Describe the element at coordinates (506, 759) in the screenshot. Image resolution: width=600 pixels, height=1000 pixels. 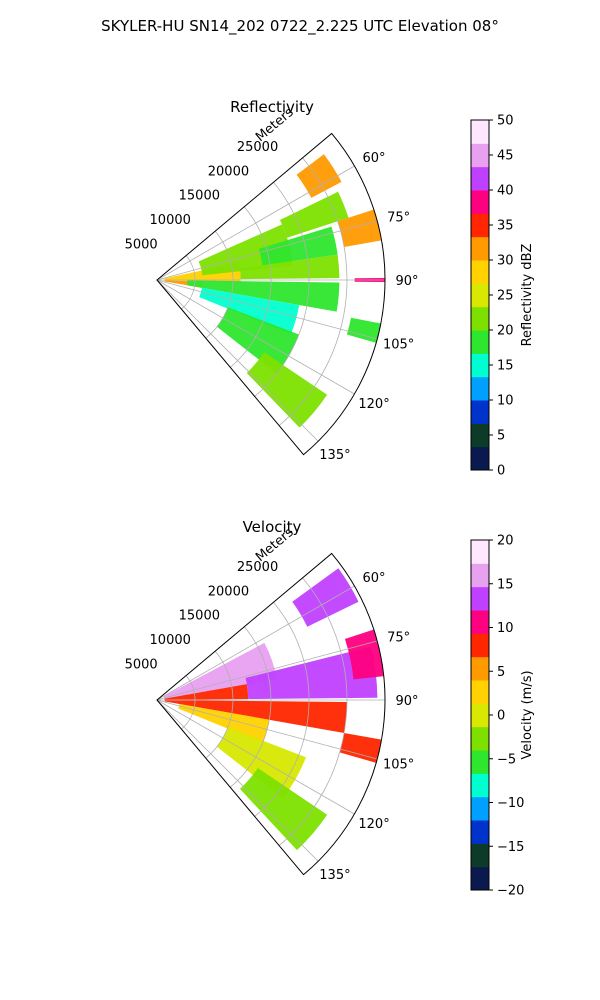
I see `colorbar-tick-label: −5` at that location.